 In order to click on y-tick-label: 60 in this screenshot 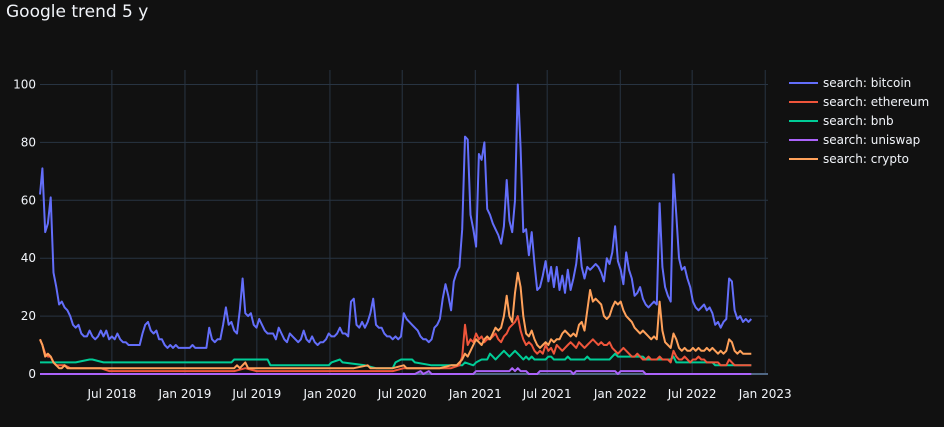, I will do `click(28, 200)`.